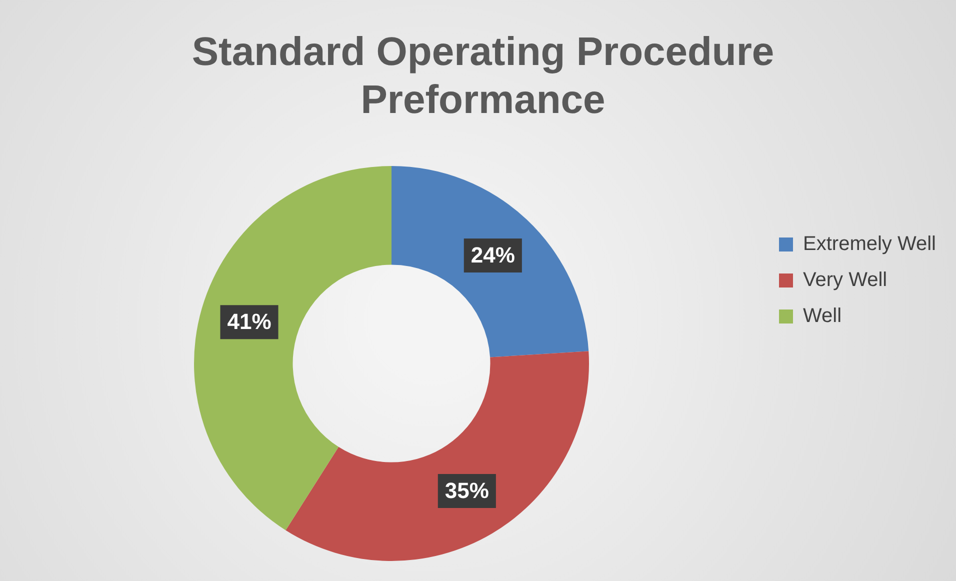  Describe the element at coordinates (822, 316) in the screenshot. I see `legend-label: Well` at that location.